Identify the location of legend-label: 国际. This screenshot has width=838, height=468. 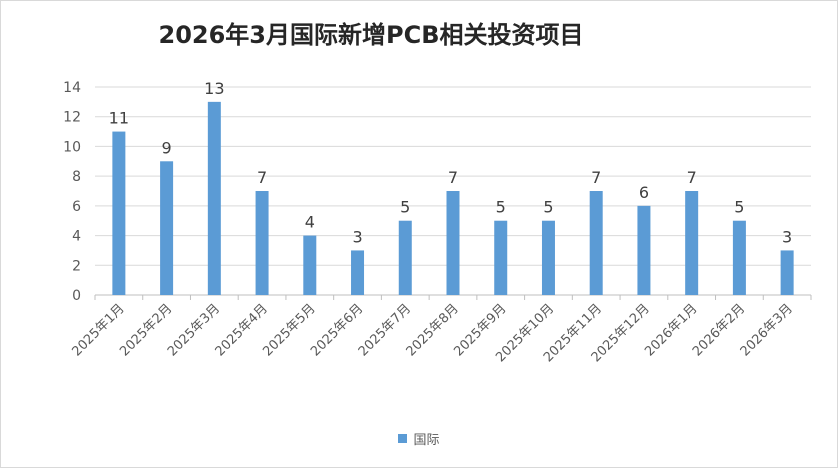
(426, 440).